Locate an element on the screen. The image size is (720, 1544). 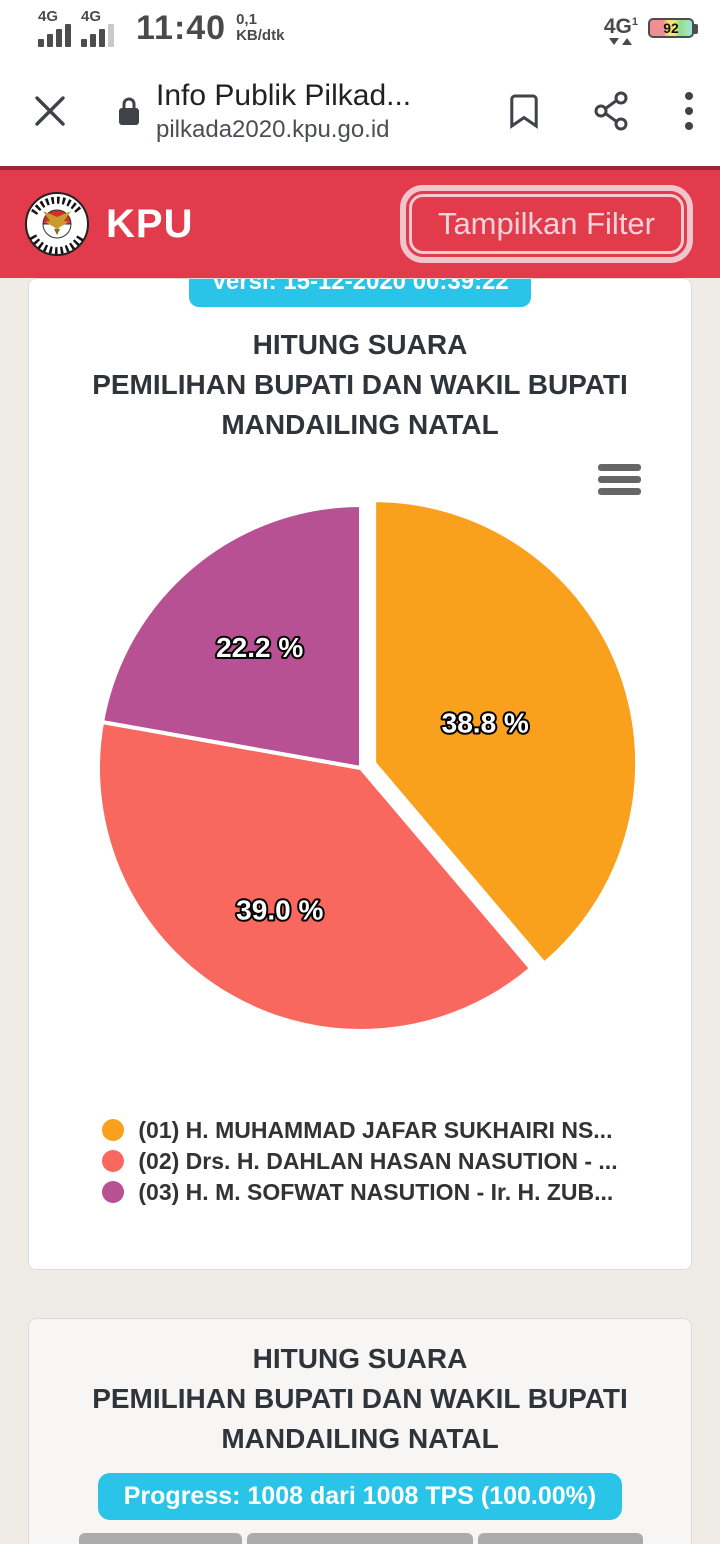
network-indicator-right: 4G1 is located at coordinates (621, 28).